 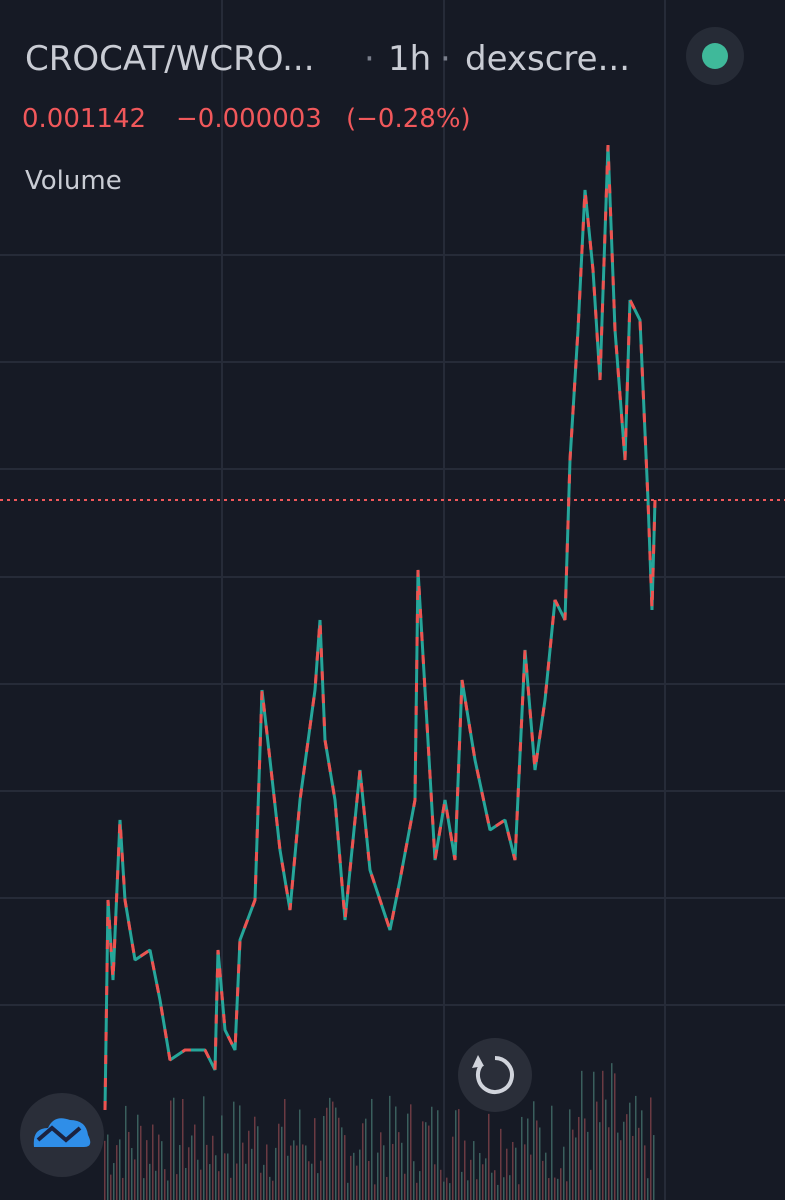 I want to click on reset-button-bg, so click(x=495, y=1075).